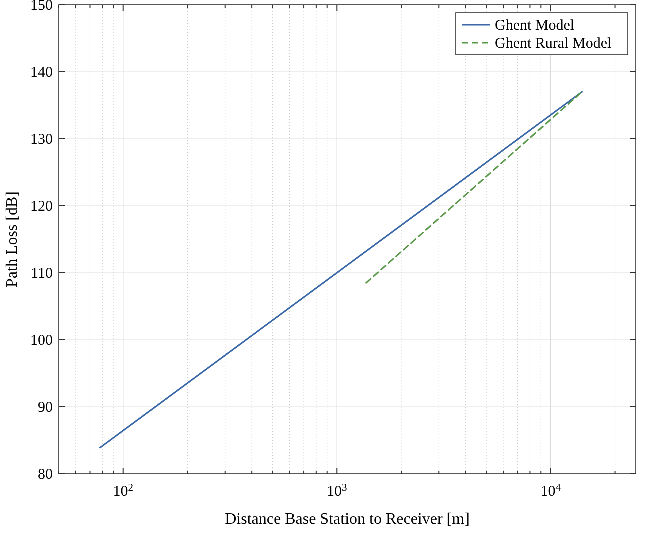 This screenshot has width=662, height=540. Describe the element at coordinates (41, 341) in the screenshot. I see `y-tick-label: 100` at that location.